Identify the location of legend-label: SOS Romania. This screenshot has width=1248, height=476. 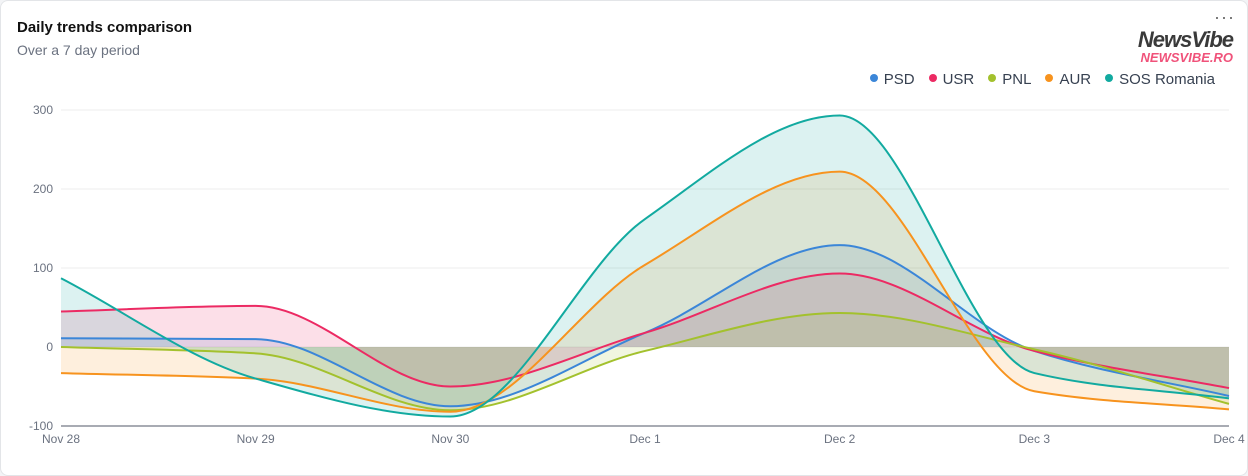
(1167, 79).